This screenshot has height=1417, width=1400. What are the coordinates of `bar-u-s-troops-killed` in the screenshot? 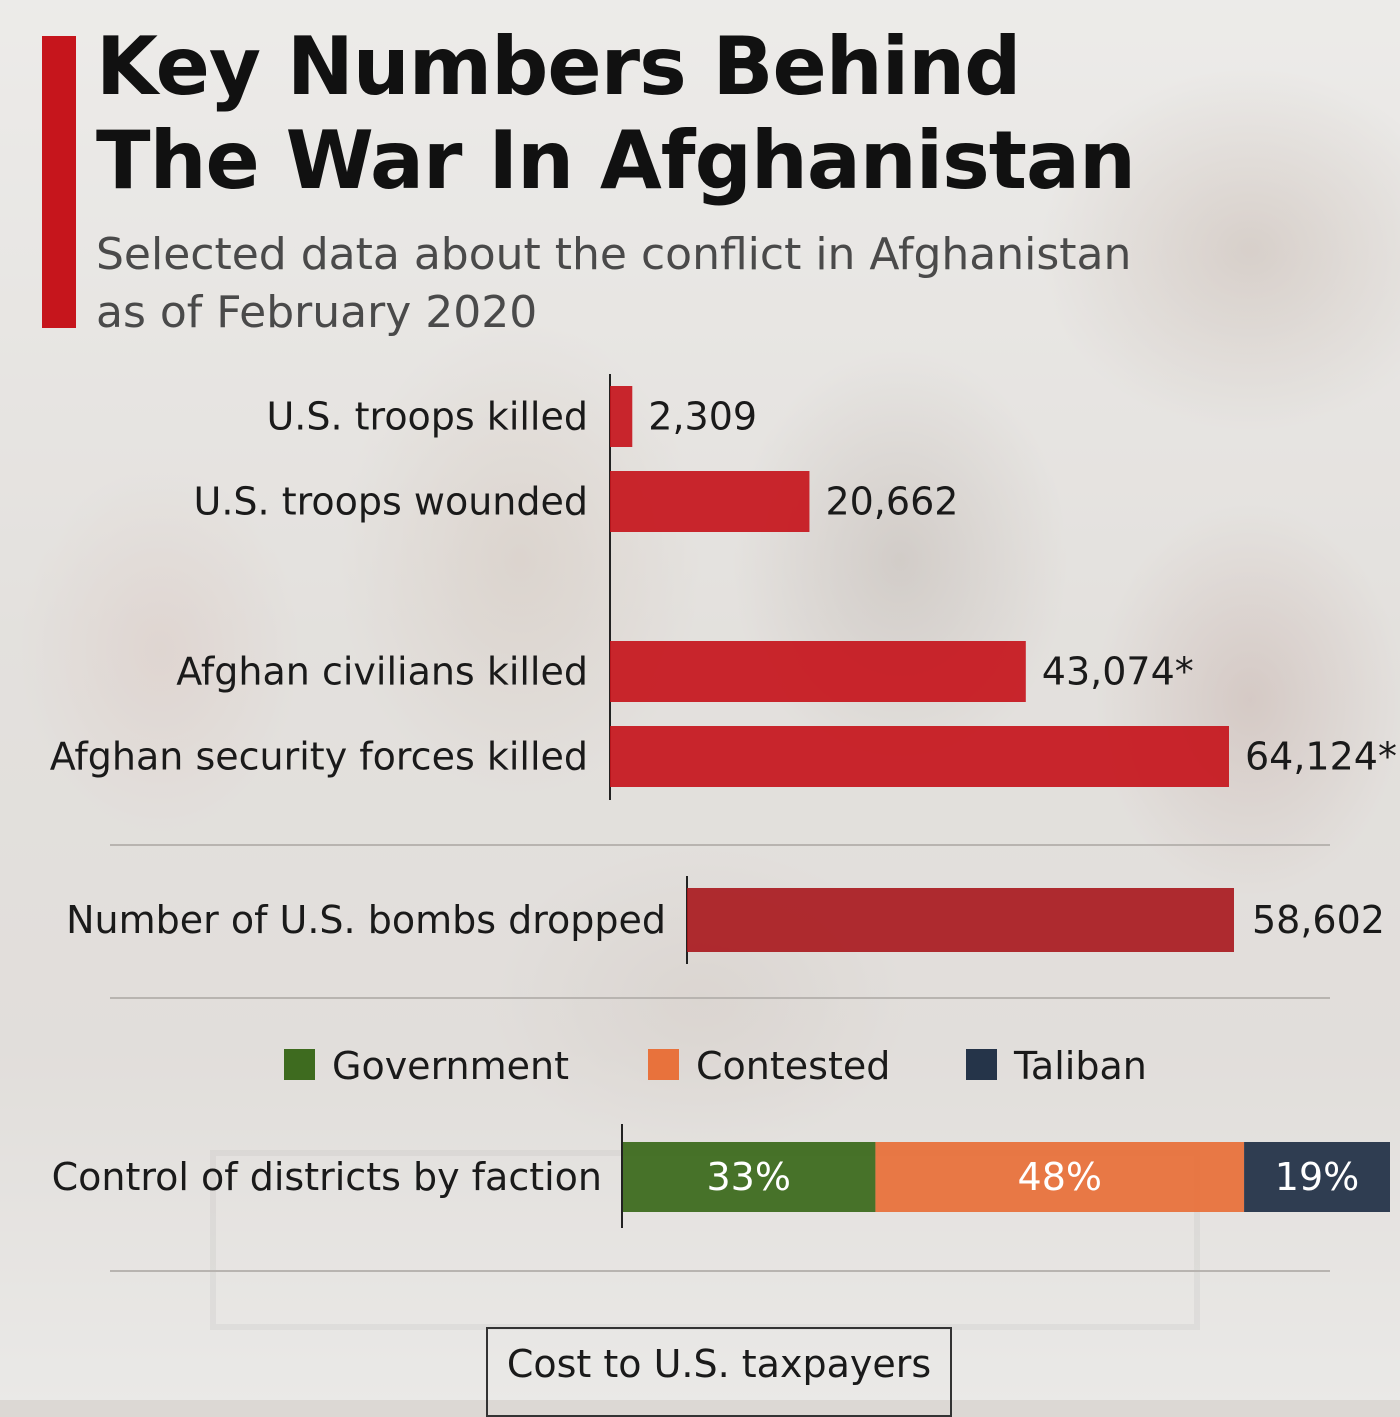 It's located at (621, 416).